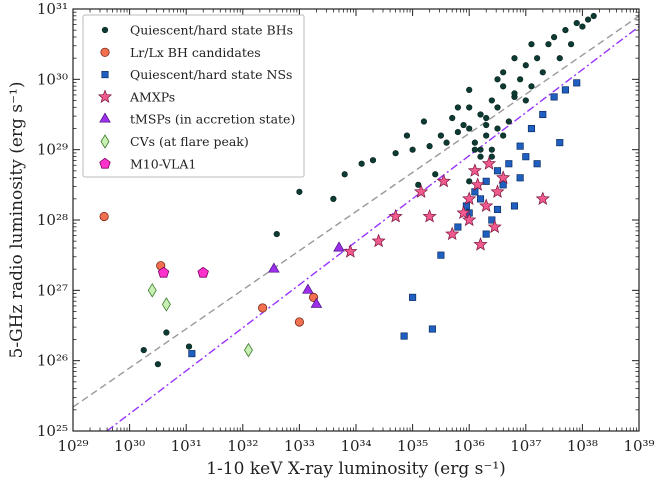 The width and height of the screenshot is (665, 488). I want to click on x-tick-label: 10³³, so click(299, 446).